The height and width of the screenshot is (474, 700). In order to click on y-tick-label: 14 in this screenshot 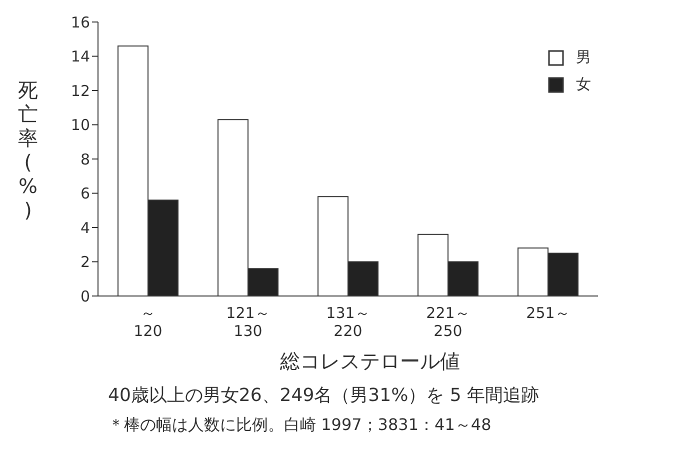, I will do `click(80, 57)`.